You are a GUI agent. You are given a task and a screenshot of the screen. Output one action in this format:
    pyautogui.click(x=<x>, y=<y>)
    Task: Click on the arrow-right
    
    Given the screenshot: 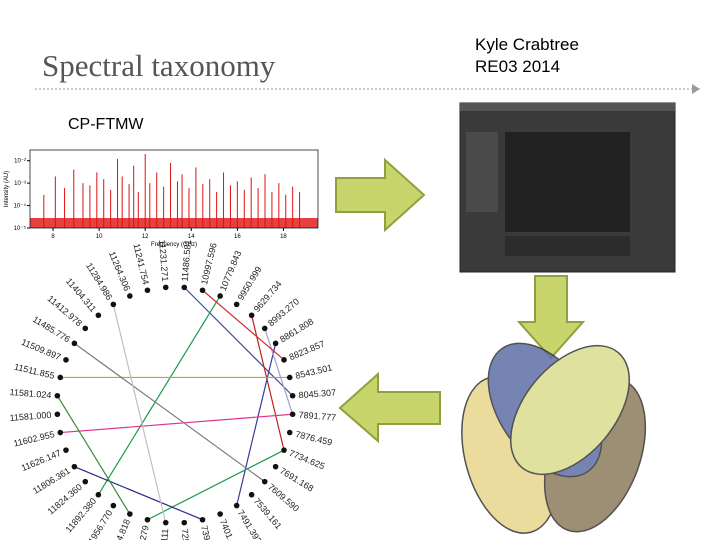 What is the action you would take?
    pyautogui.click(x=380, y=195)
    